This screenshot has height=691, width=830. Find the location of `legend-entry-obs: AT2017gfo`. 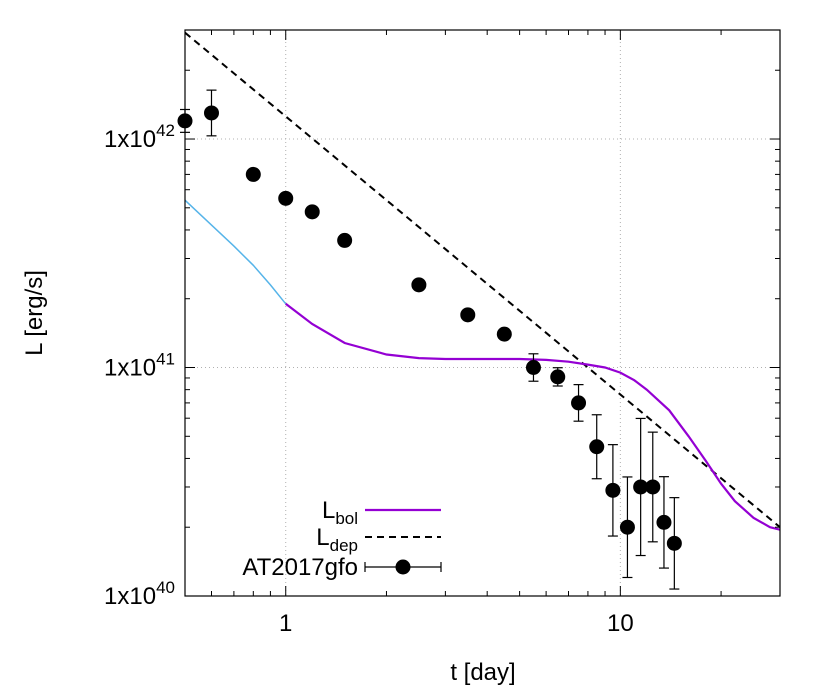

legend-entry-obs: AT2017gfo is located at coordinates (342, 567).